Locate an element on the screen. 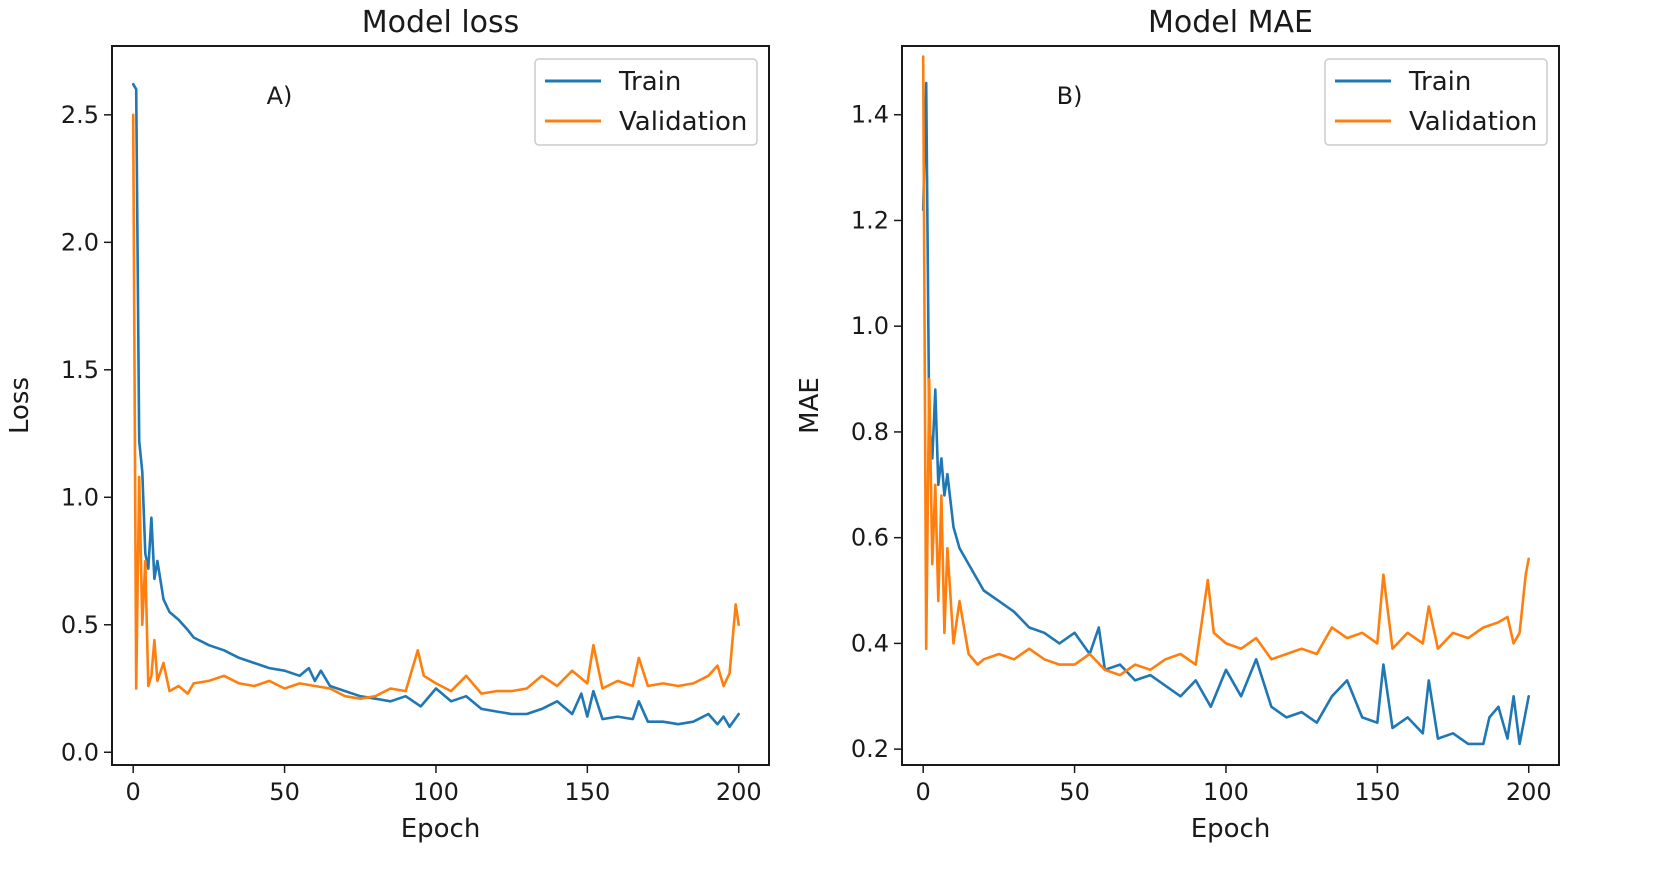  panel-label: B) is located at coordinates (1070, 96).